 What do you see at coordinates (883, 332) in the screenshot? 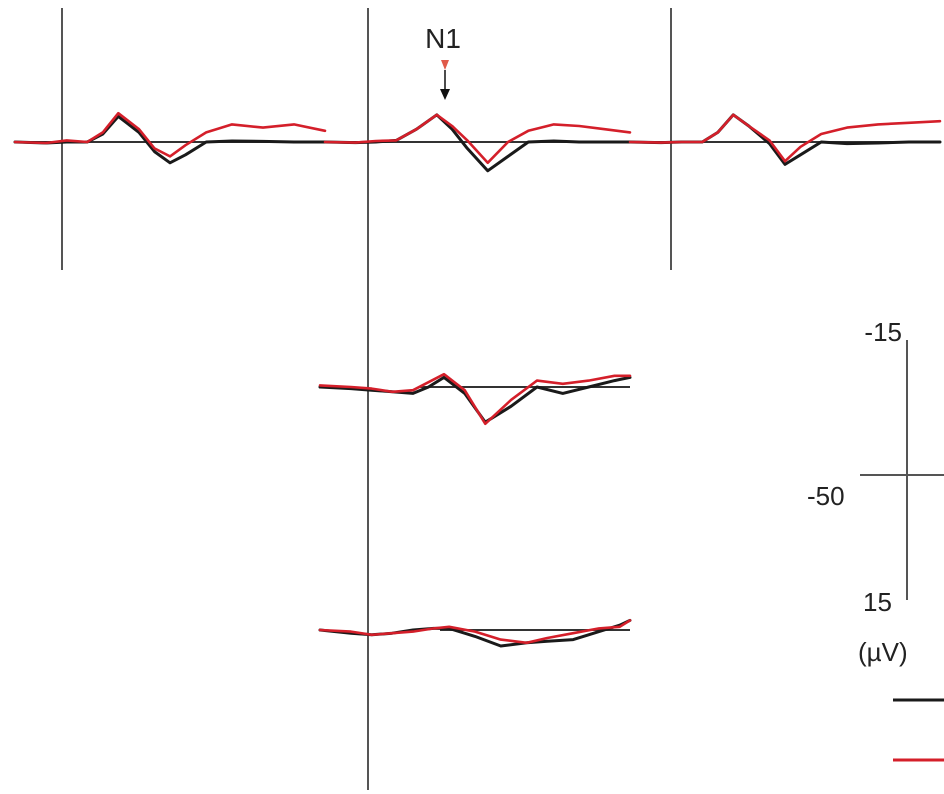
I see `scale-bar-y-top-label: -15` at bounding box center [883, 332].